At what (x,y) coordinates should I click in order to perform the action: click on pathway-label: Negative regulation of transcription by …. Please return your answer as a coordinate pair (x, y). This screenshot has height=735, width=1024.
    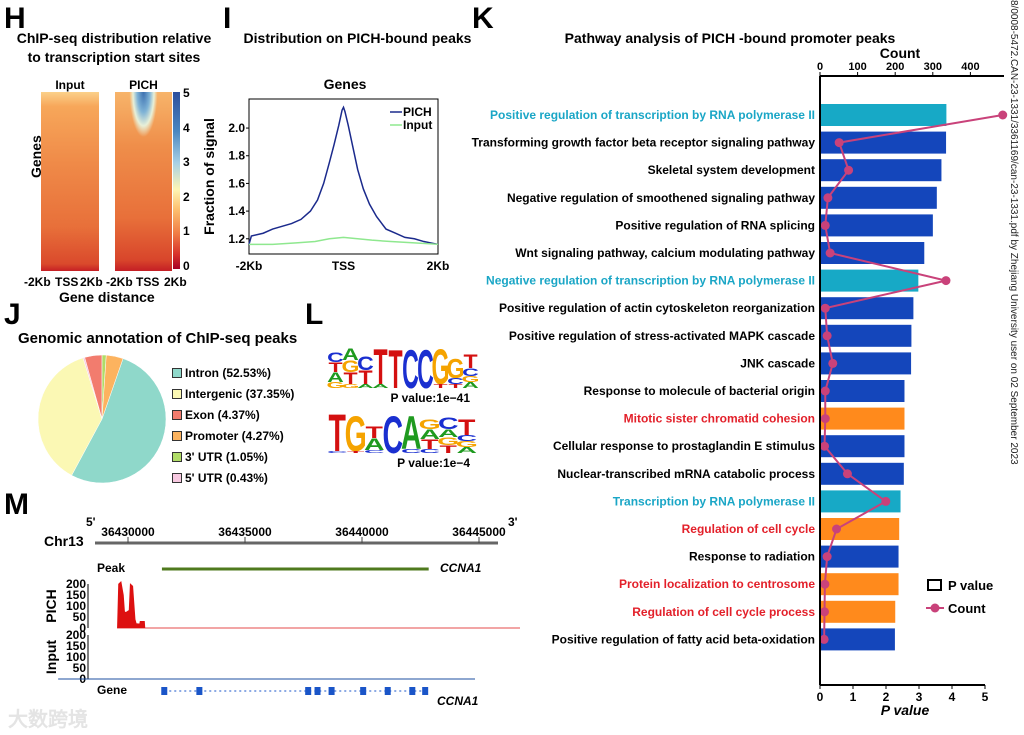
    Looking at the image, I should click on (650, 281).